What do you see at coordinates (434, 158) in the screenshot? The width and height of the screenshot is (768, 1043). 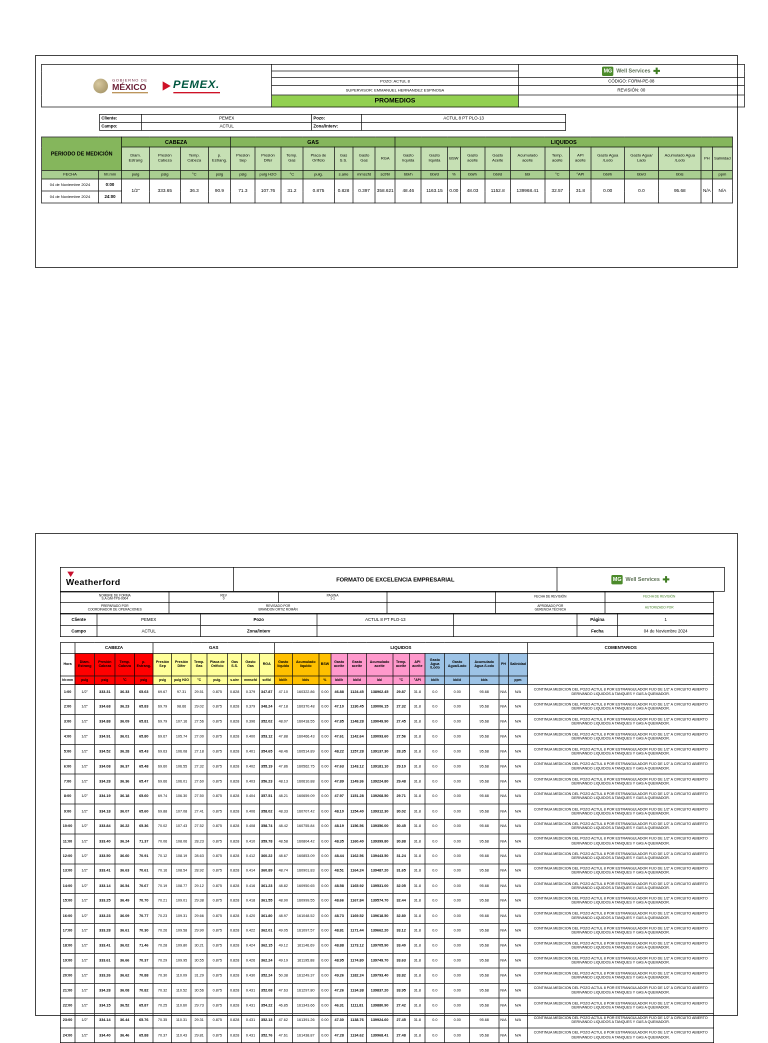 I see `column-header: Gasto líquida` at bounding box center [434, 158].